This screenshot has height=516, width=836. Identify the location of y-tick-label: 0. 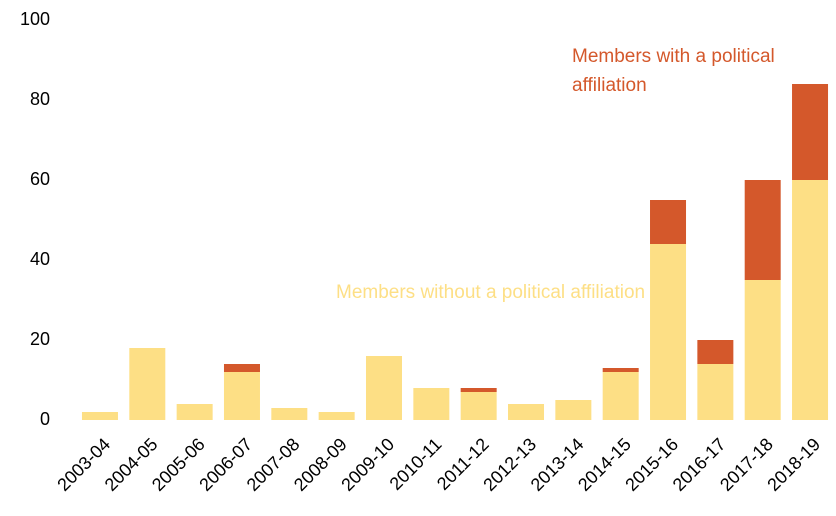
(45, 419).